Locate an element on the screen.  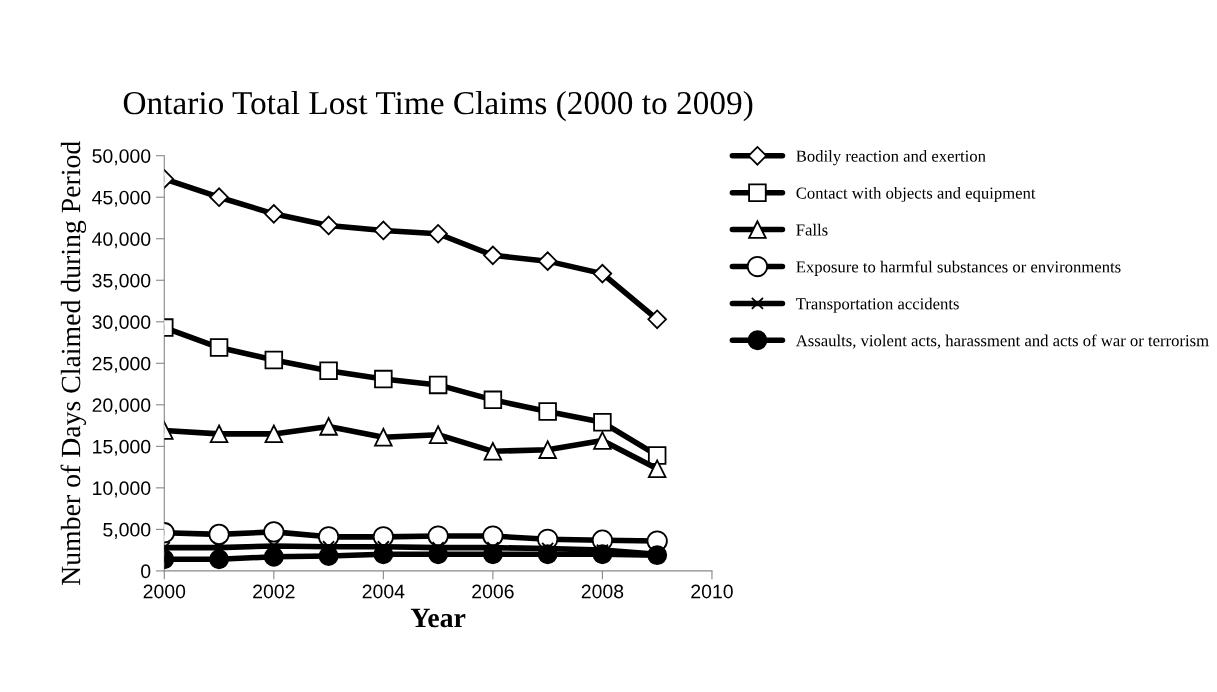
y-tick-label: 10,000 is located at coordinates (122, 489).